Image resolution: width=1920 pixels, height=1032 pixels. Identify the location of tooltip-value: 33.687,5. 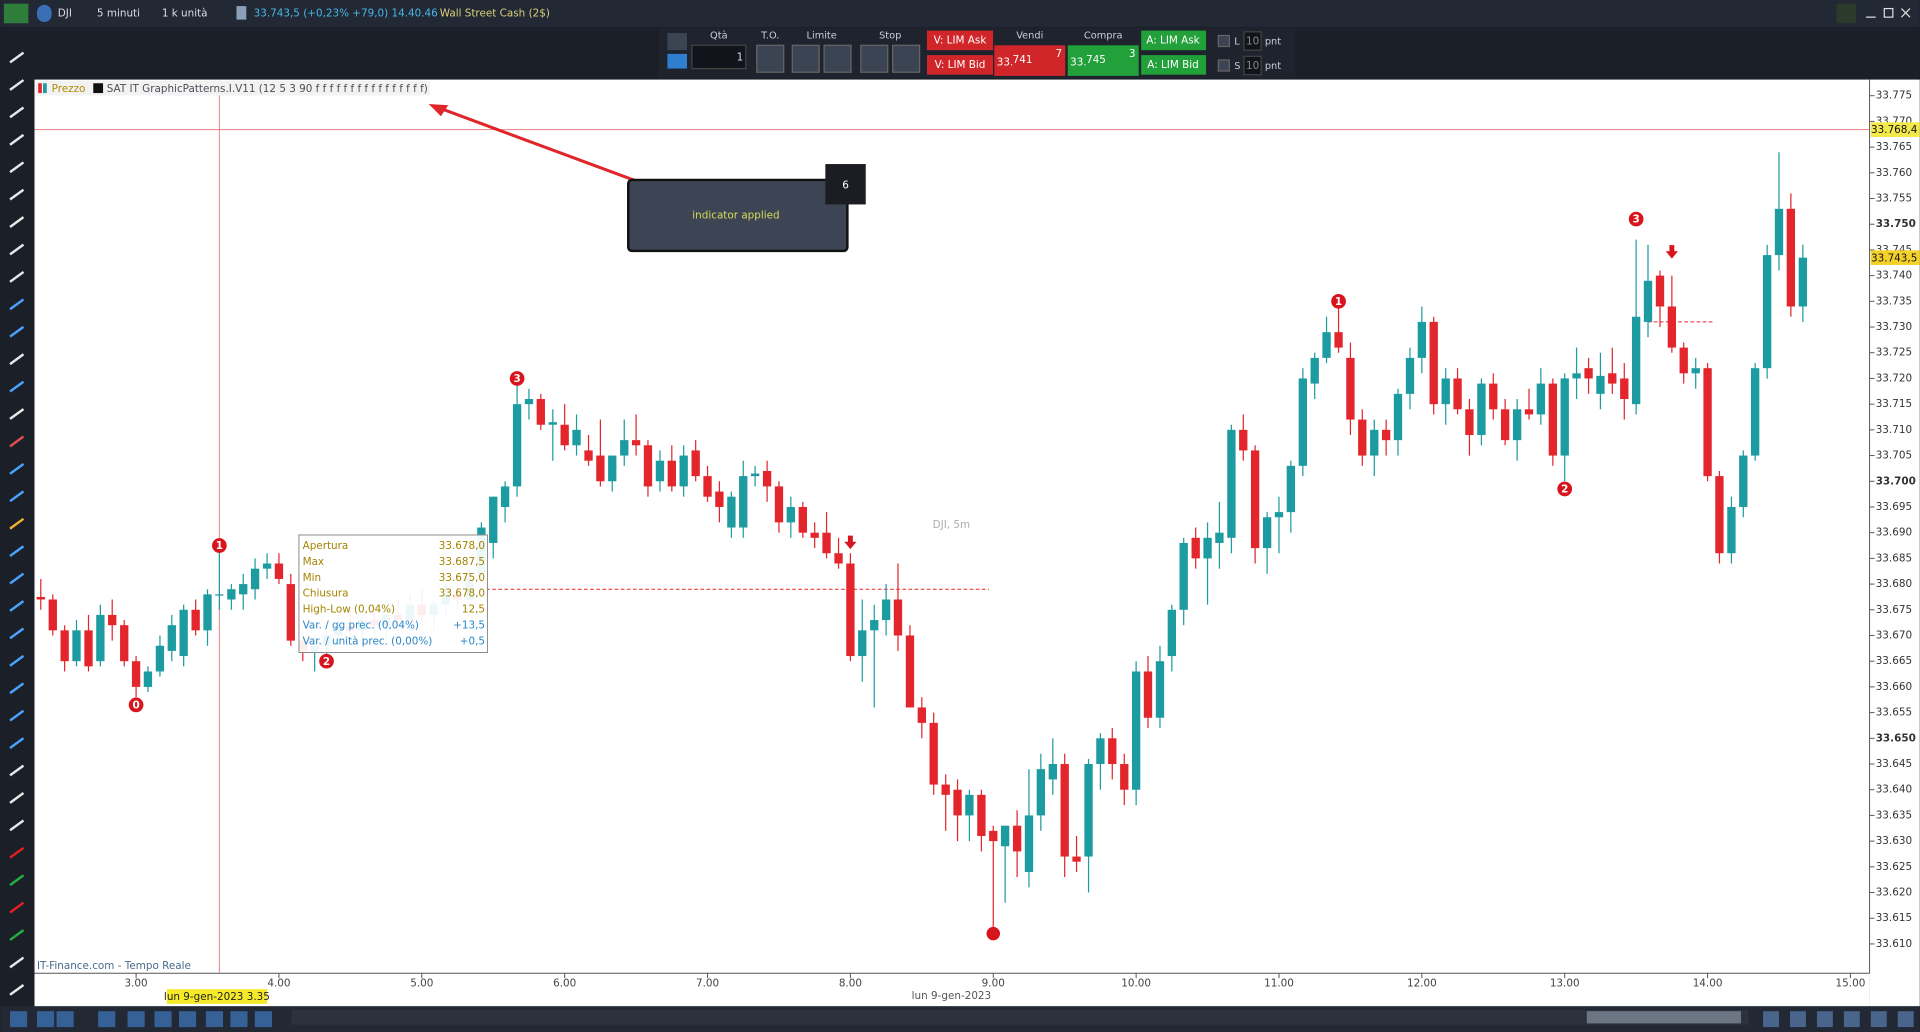
(462, 562).